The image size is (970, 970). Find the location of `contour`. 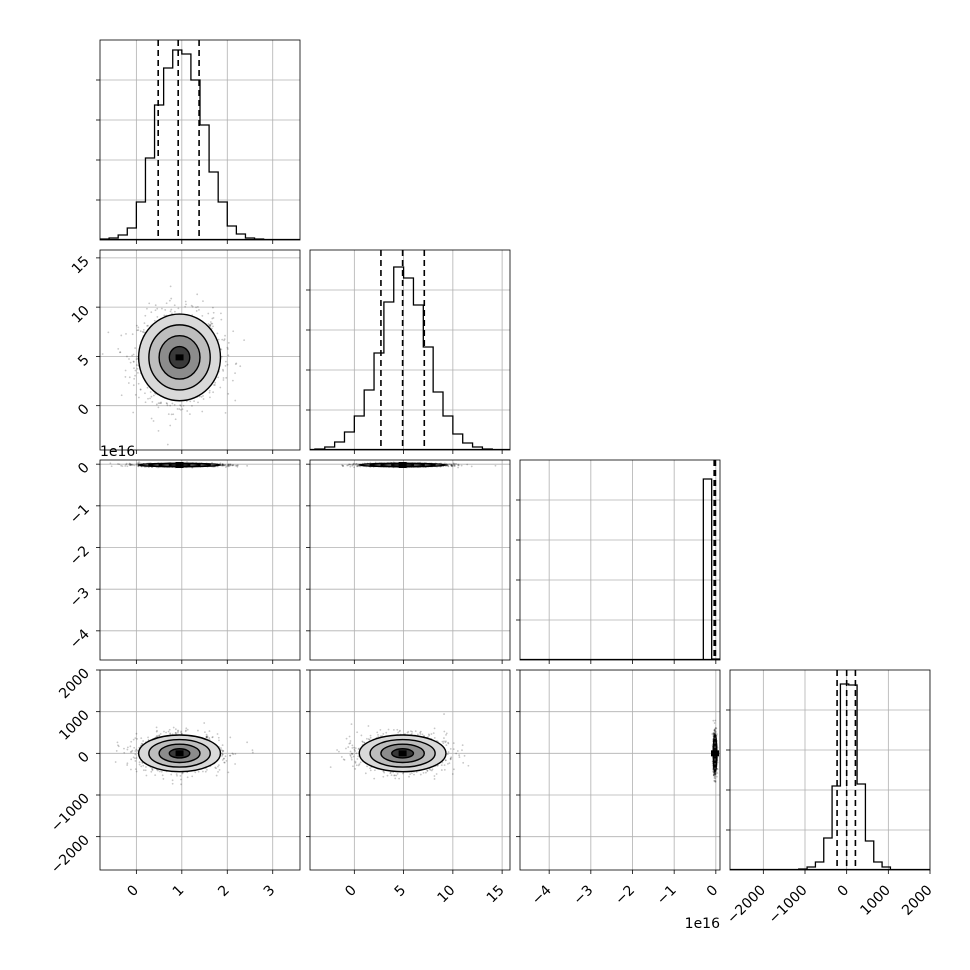

contour is located at coordinates (179, 357).